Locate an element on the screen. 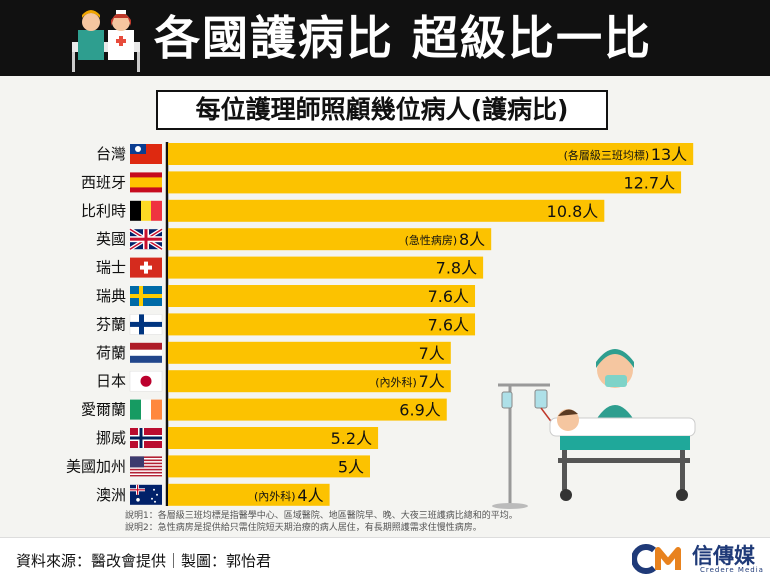  header-banner: 各國護病比 超級比一比 is located at coordinates (385, 38).